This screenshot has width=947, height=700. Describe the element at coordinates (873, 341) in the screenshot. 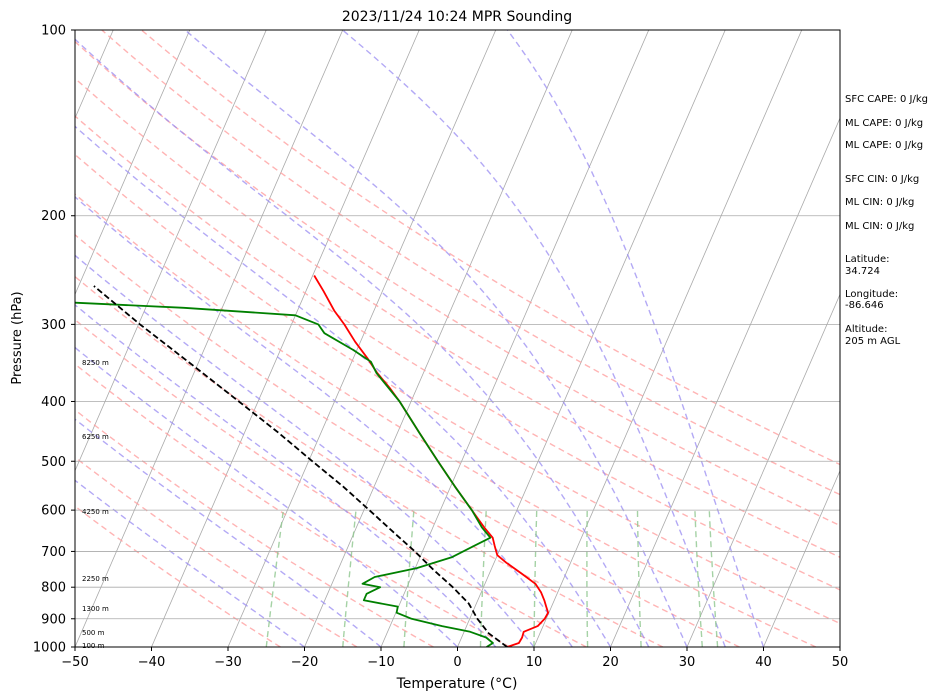

I see `altitude-value: 205 m AGL` at that location.